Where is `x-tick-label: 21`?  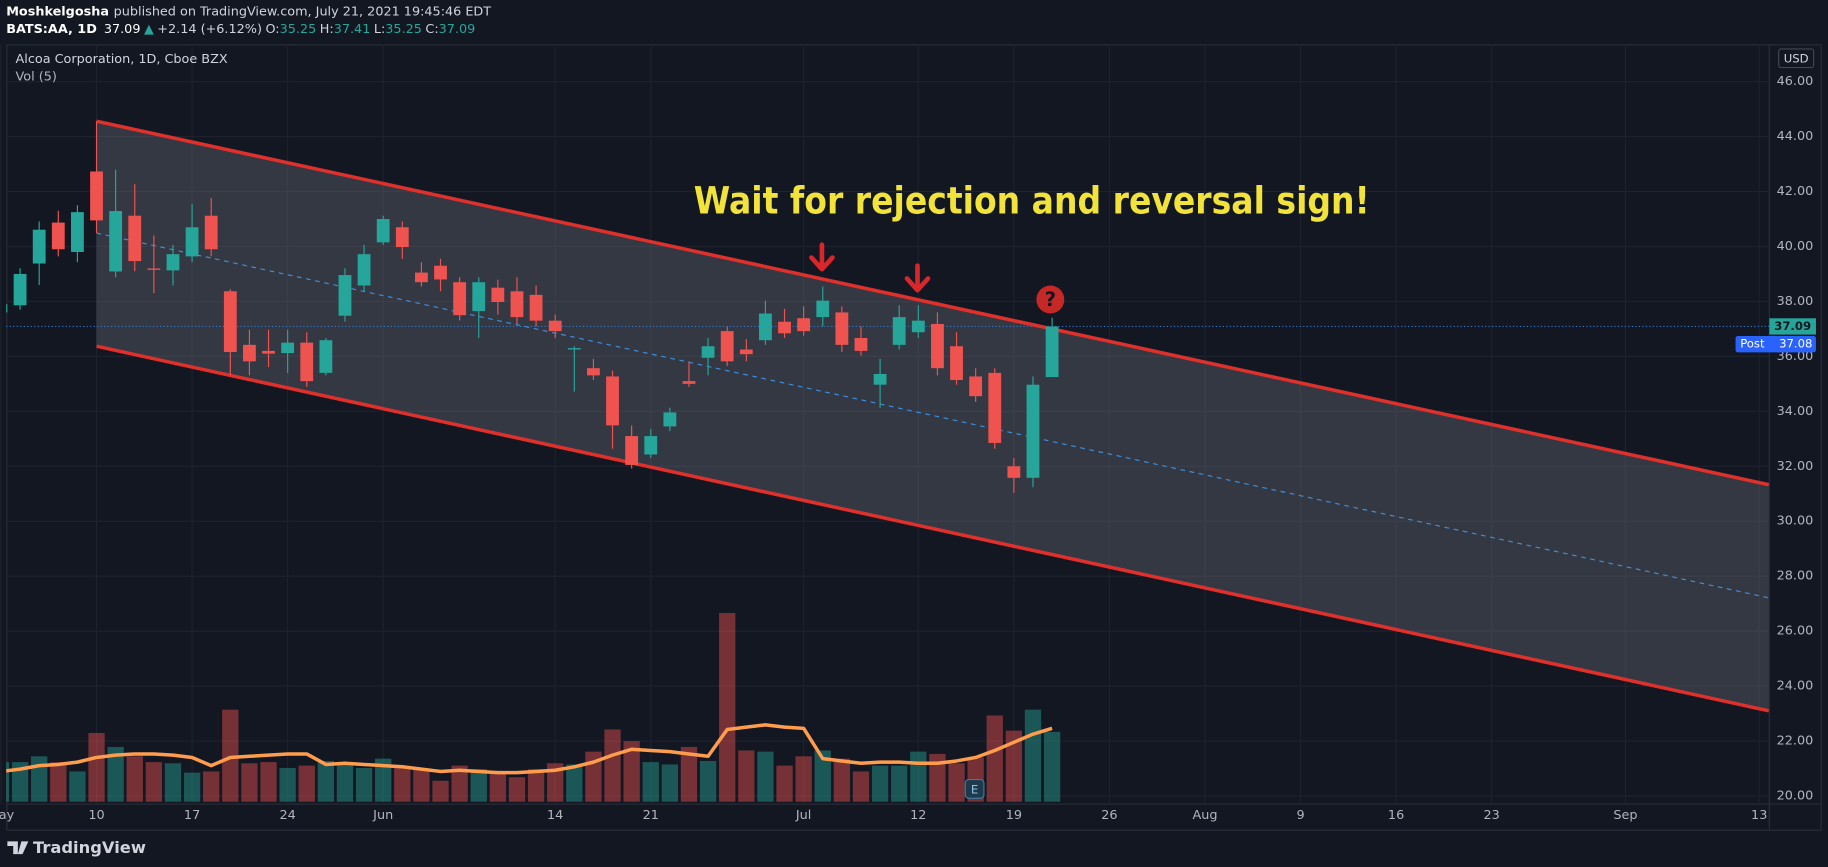
x-tick-label: 21 is located at coordinates (651, 815).